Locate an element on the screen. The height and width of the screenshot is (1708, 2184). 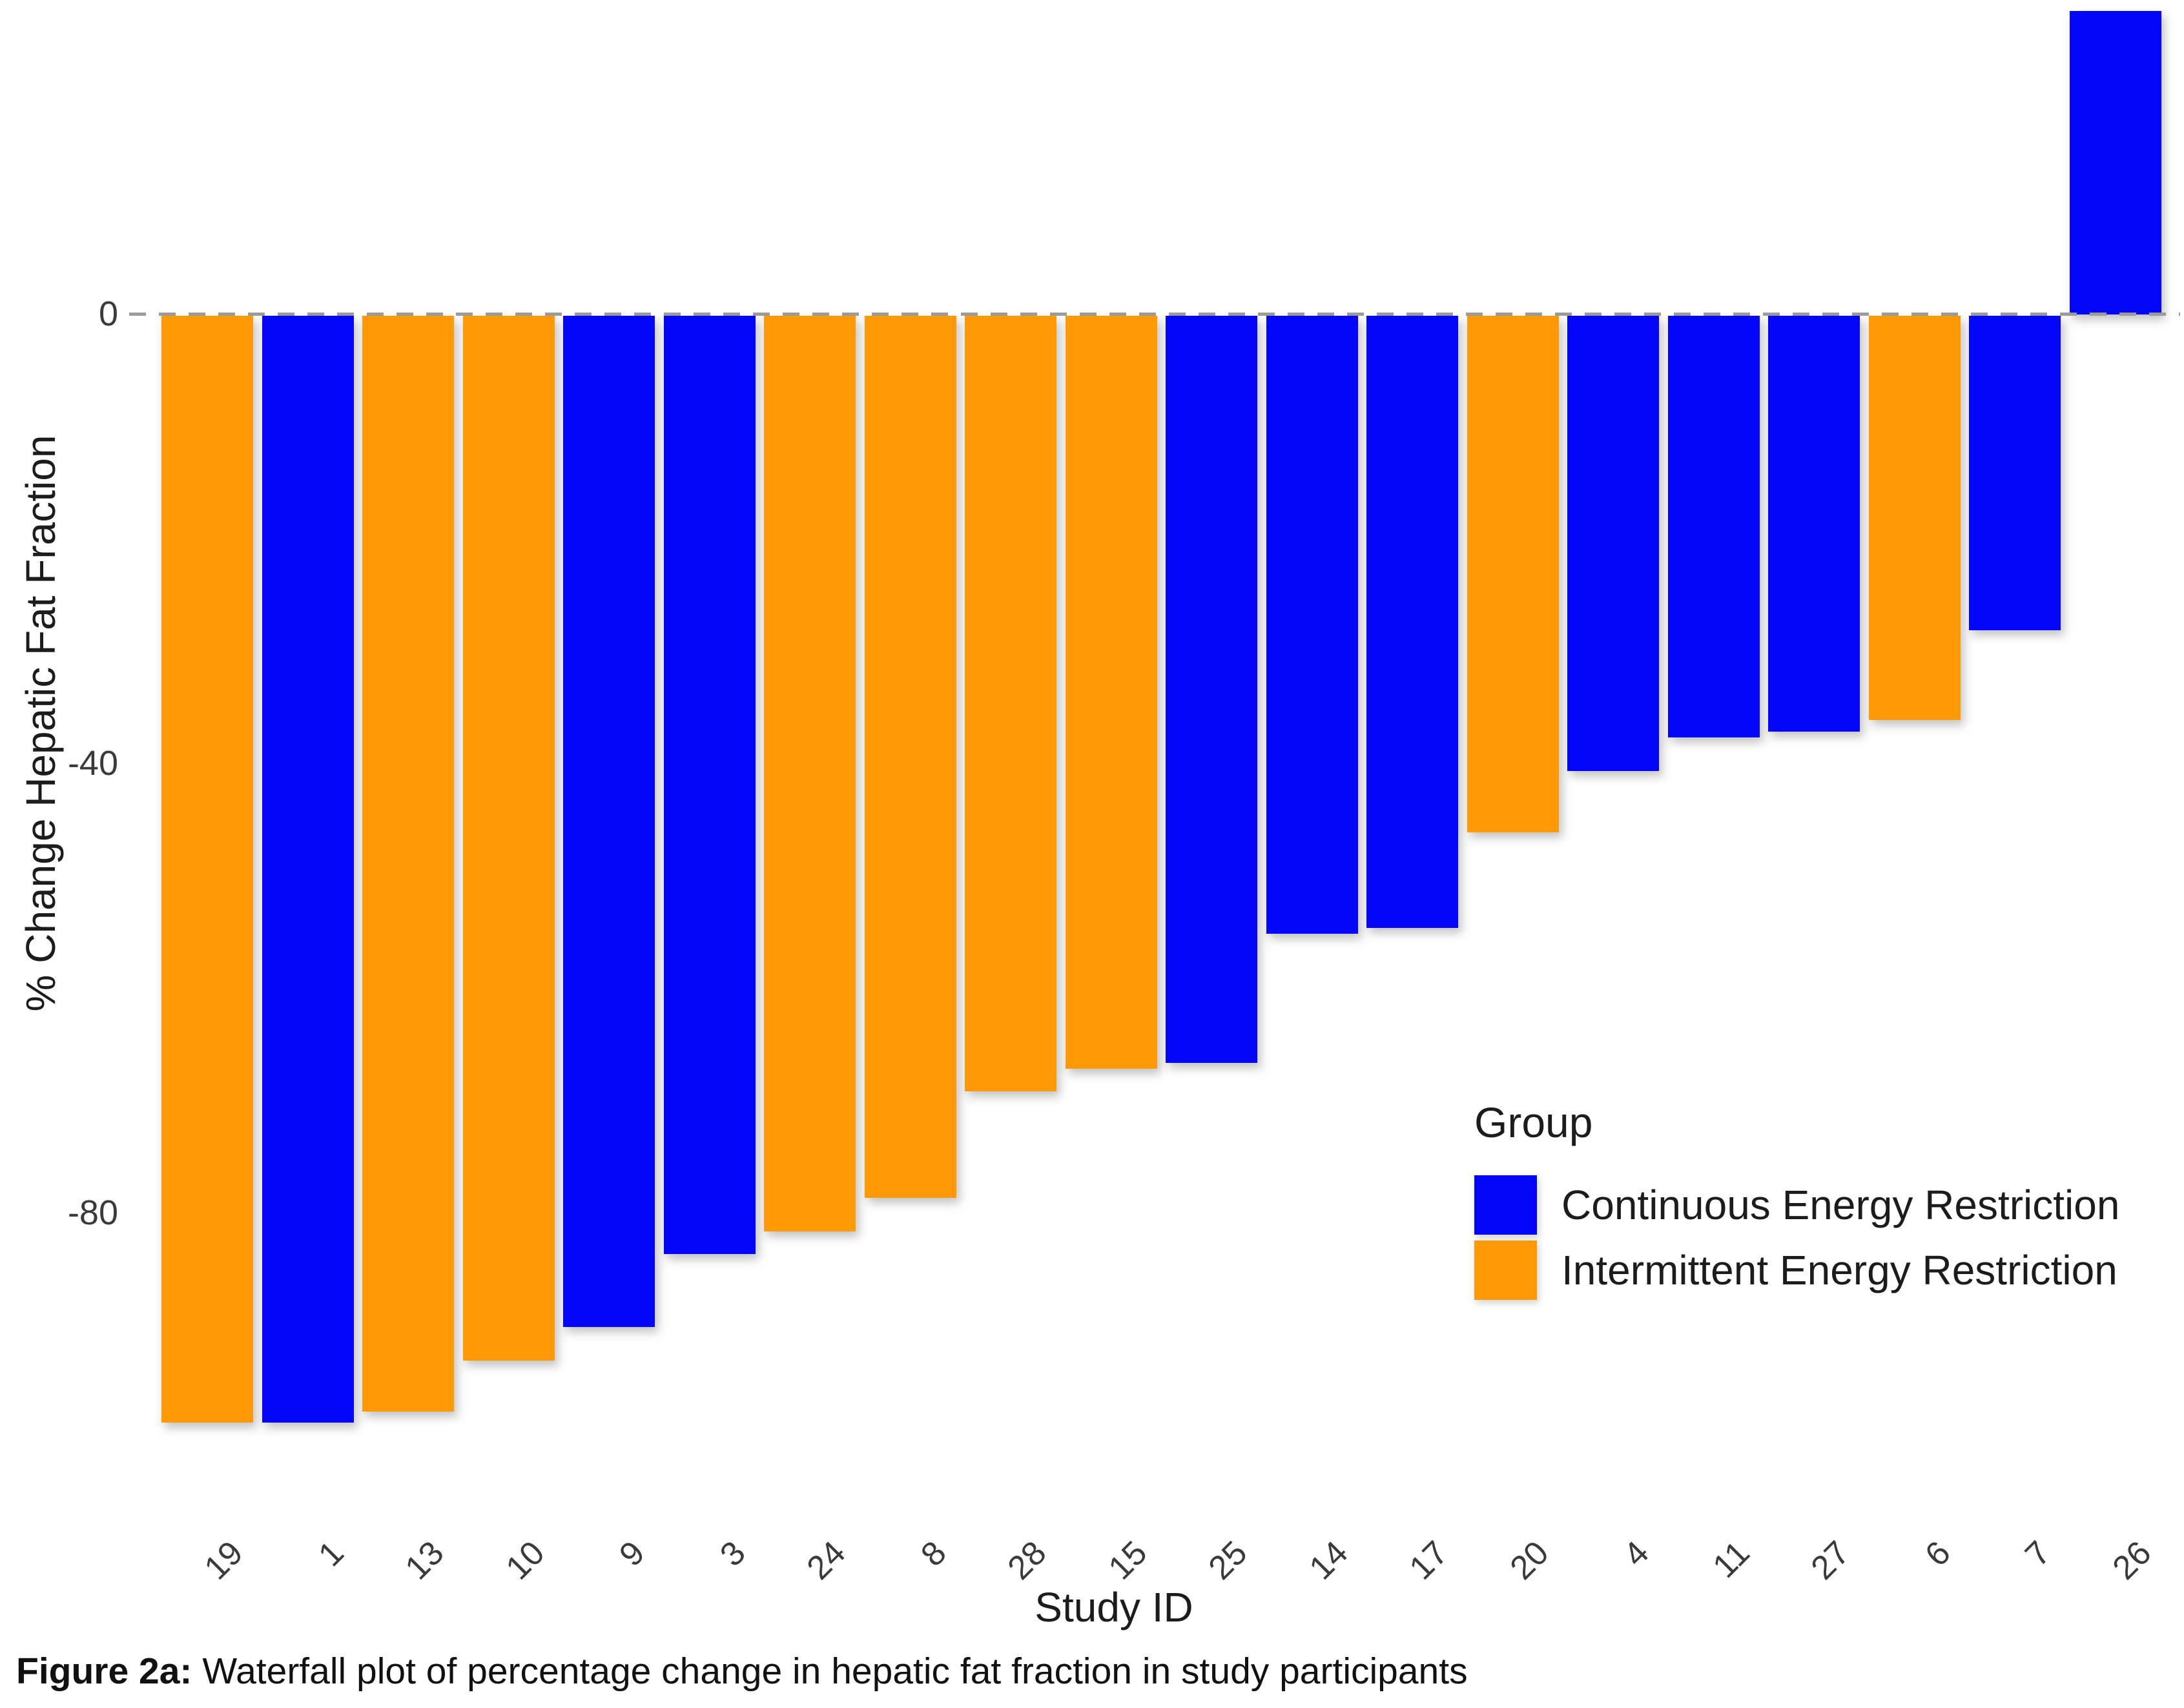
caption-label: Figure 2a: is located at coordinates (104, 1672).